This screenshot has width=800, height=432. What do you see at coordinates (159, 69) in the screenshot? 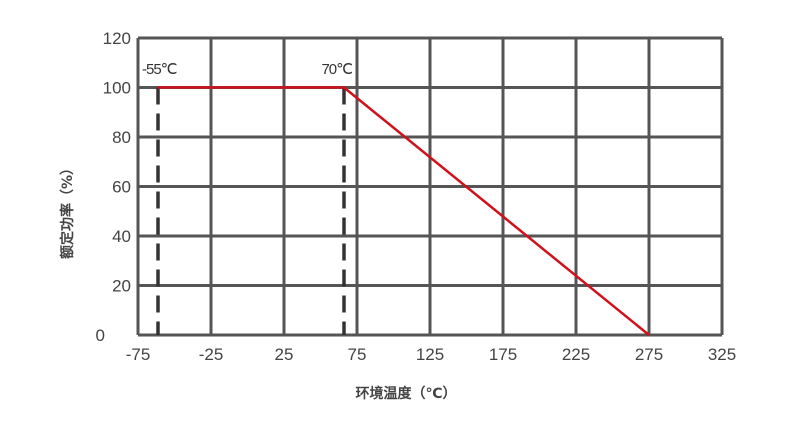
I see `temperature-annotation: -55℃` at bounding box center [159, 69].